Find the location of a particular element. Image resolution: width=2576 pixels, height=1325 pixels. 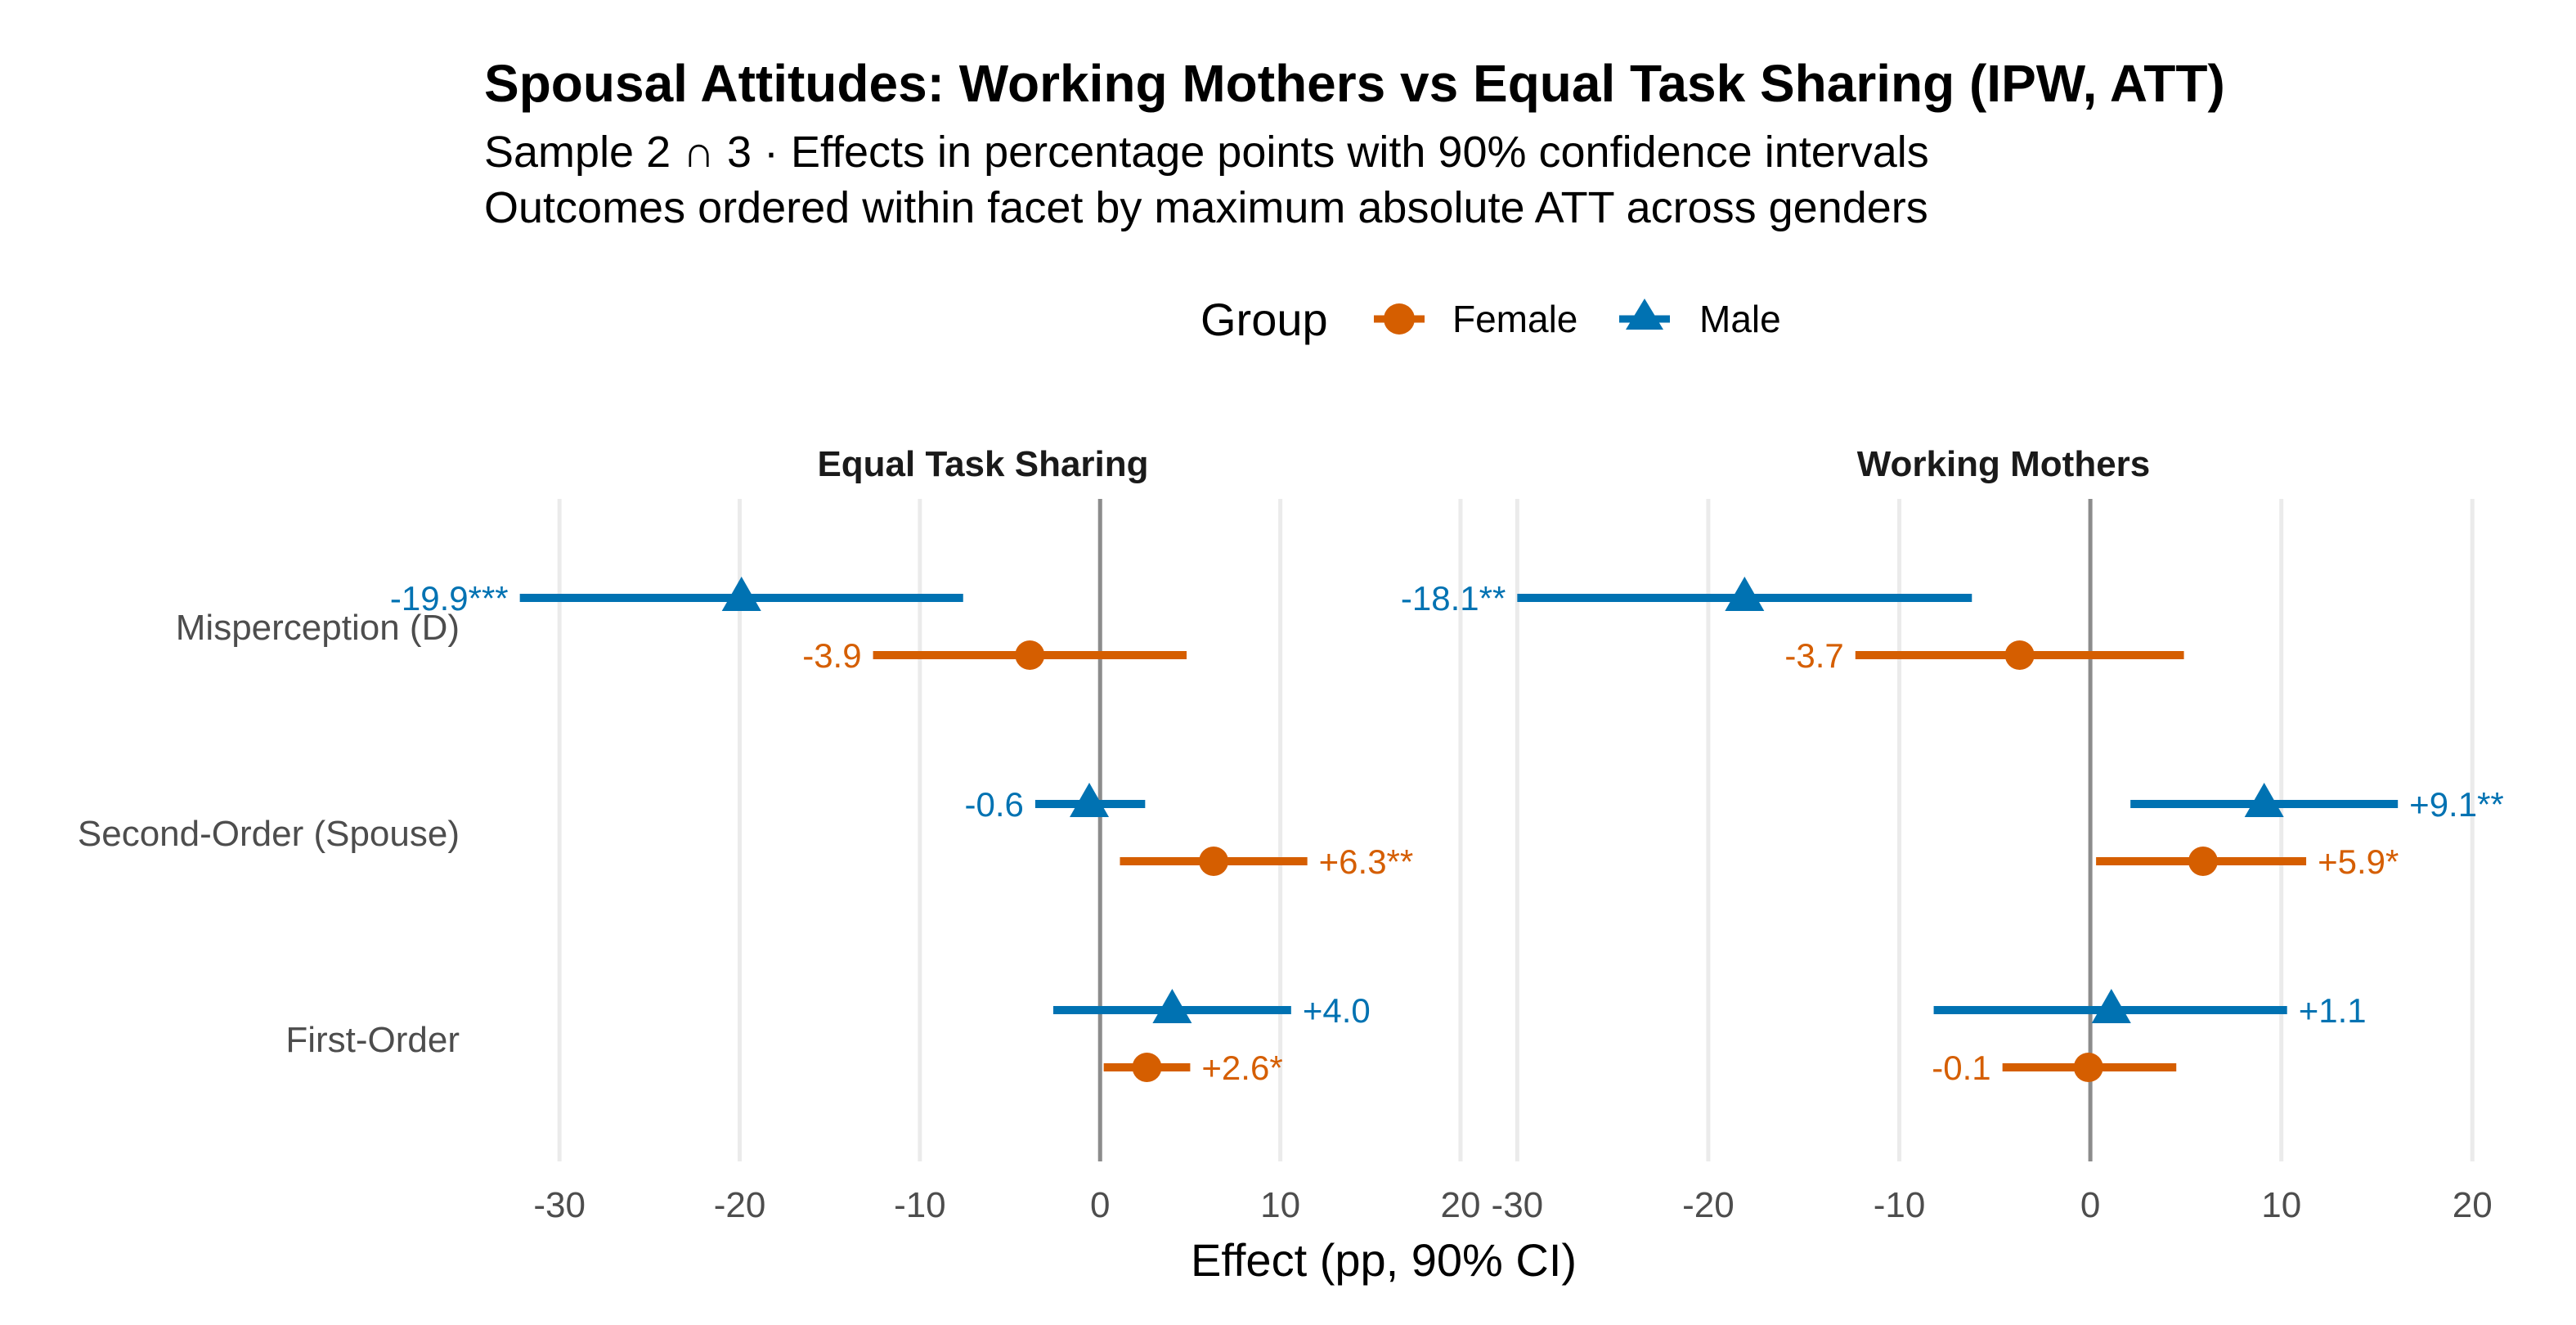

data-label-equal-task-sharing-first-order-female: +2.6* is located at coordinates (1241, 1068).